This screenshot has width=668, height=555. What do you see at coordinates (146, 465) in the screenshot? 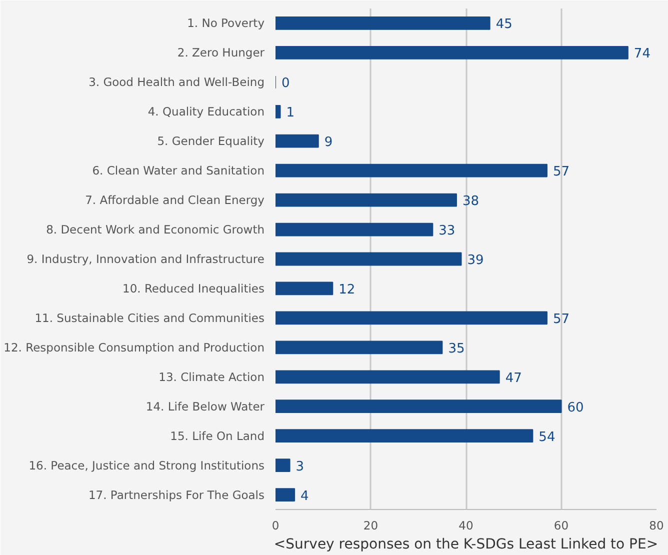
I see `y-tick-label: 16. Peace, Justice and Strong Institutions` at bounding box center [146, 465].